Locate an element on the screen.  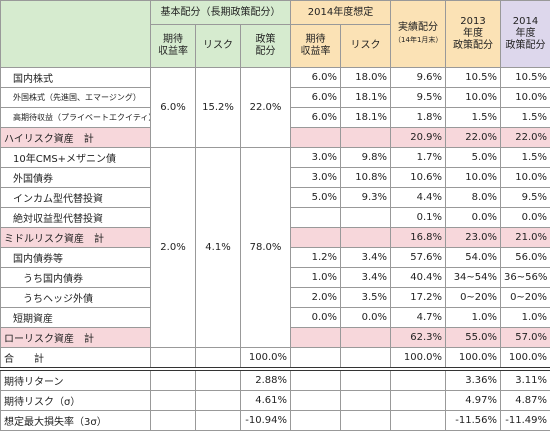
row-label: 期待リスク（σ） is located at coordinates (75, 400).